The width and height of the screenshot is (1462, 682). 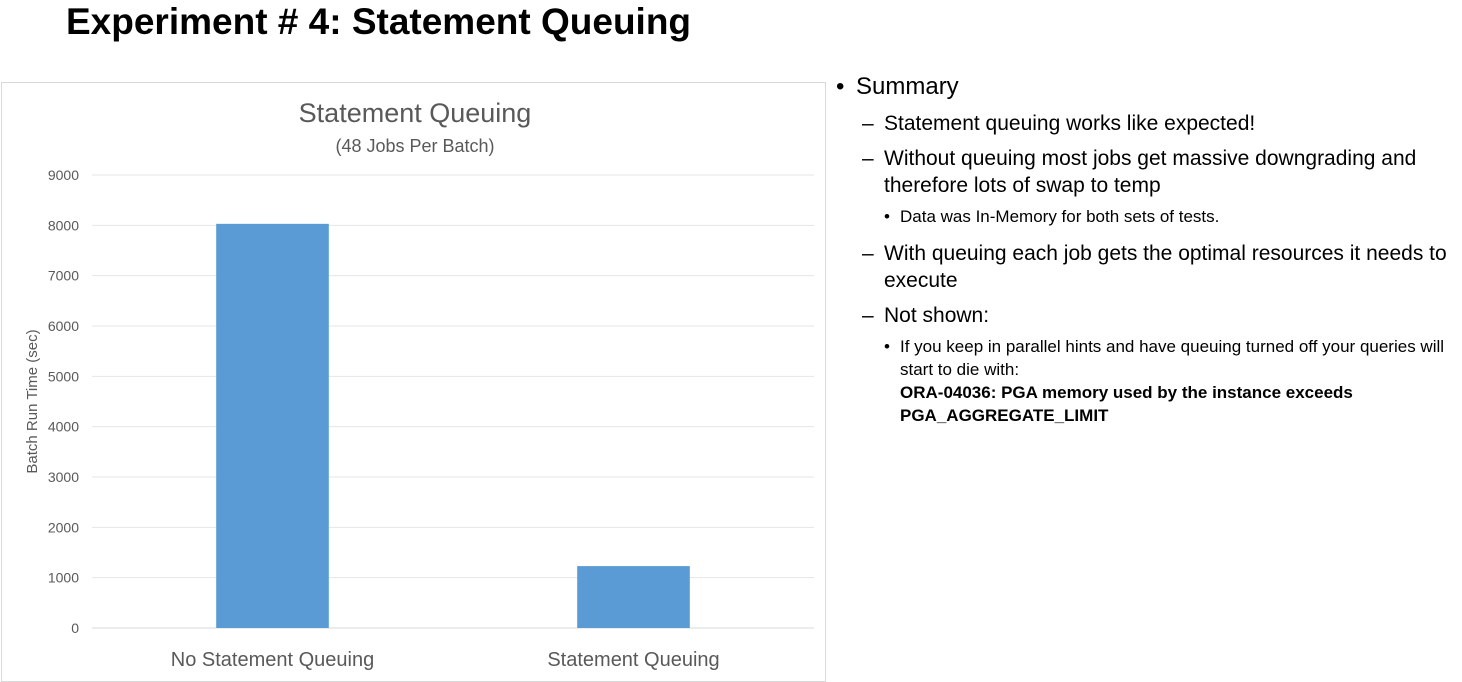 I want to click on y-tick-label: 5000, so click(x=63, y=376).